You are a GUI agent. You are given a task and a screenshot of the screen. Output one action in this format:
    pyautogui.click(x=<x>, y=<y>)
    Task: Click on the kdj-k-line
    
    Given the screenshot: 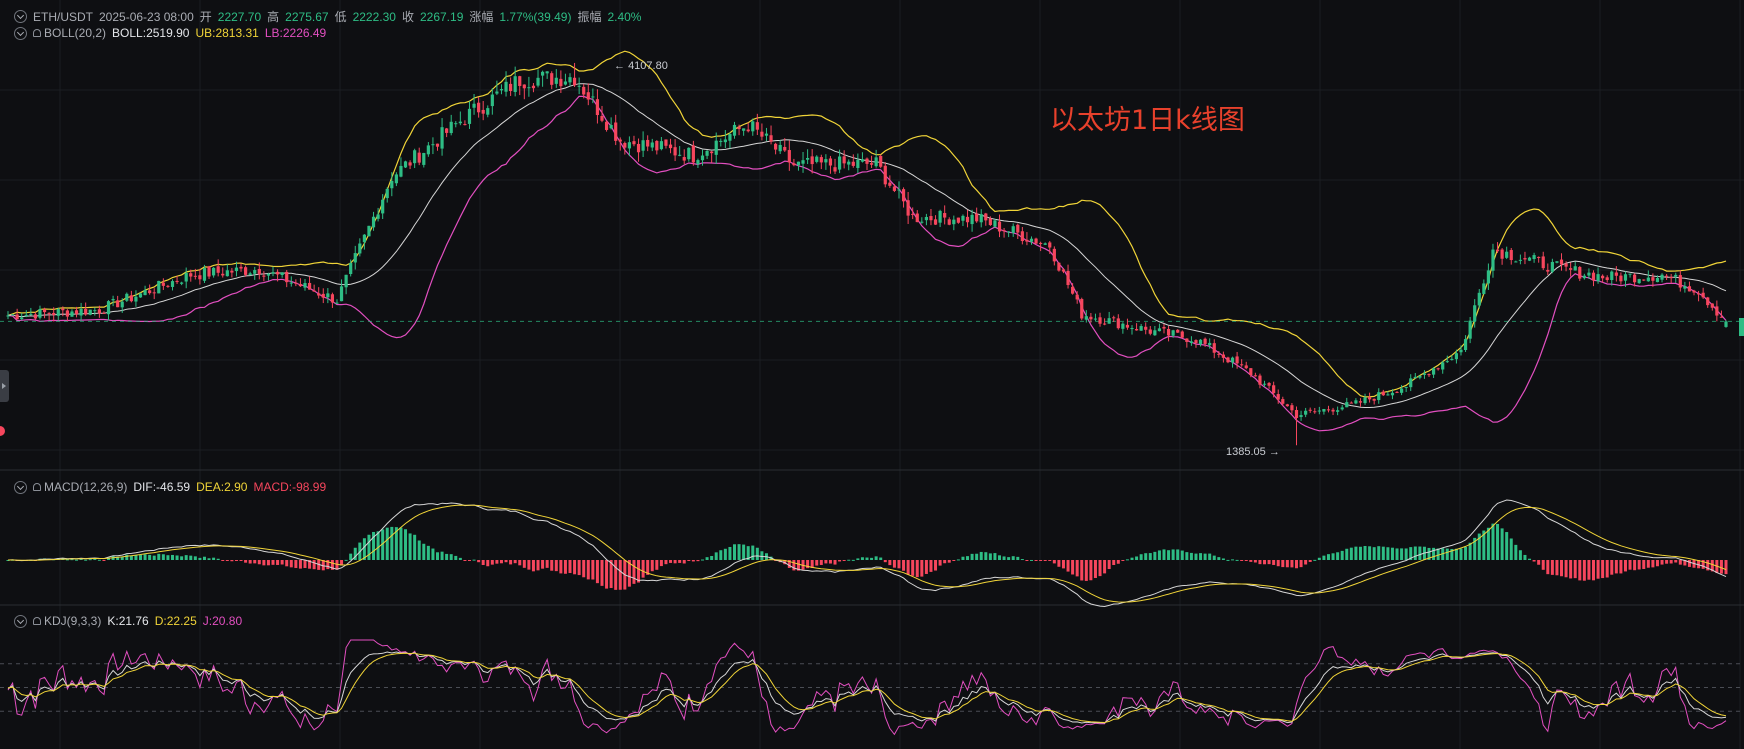 What is the action you would take?
    pyautogui.click(x=867, y=687)
    